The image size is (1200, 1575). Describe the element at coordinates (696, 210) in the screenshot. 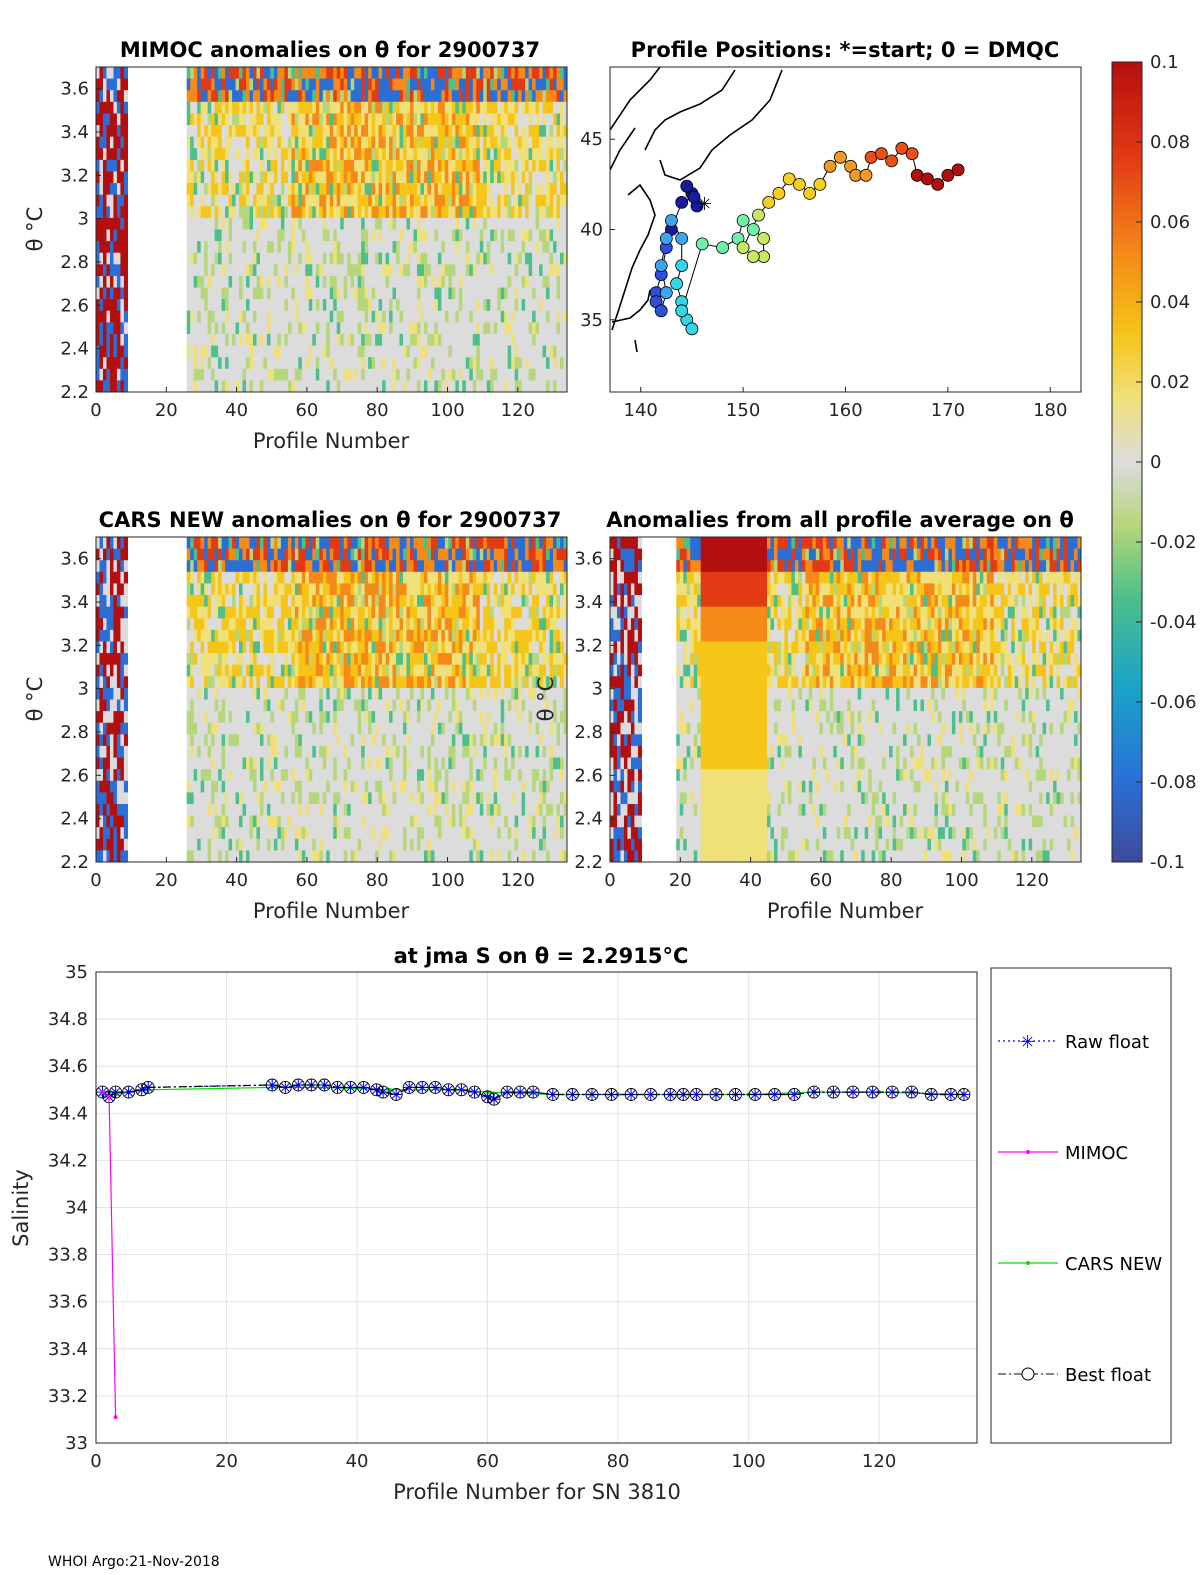

I see `map-coastline` at that location.